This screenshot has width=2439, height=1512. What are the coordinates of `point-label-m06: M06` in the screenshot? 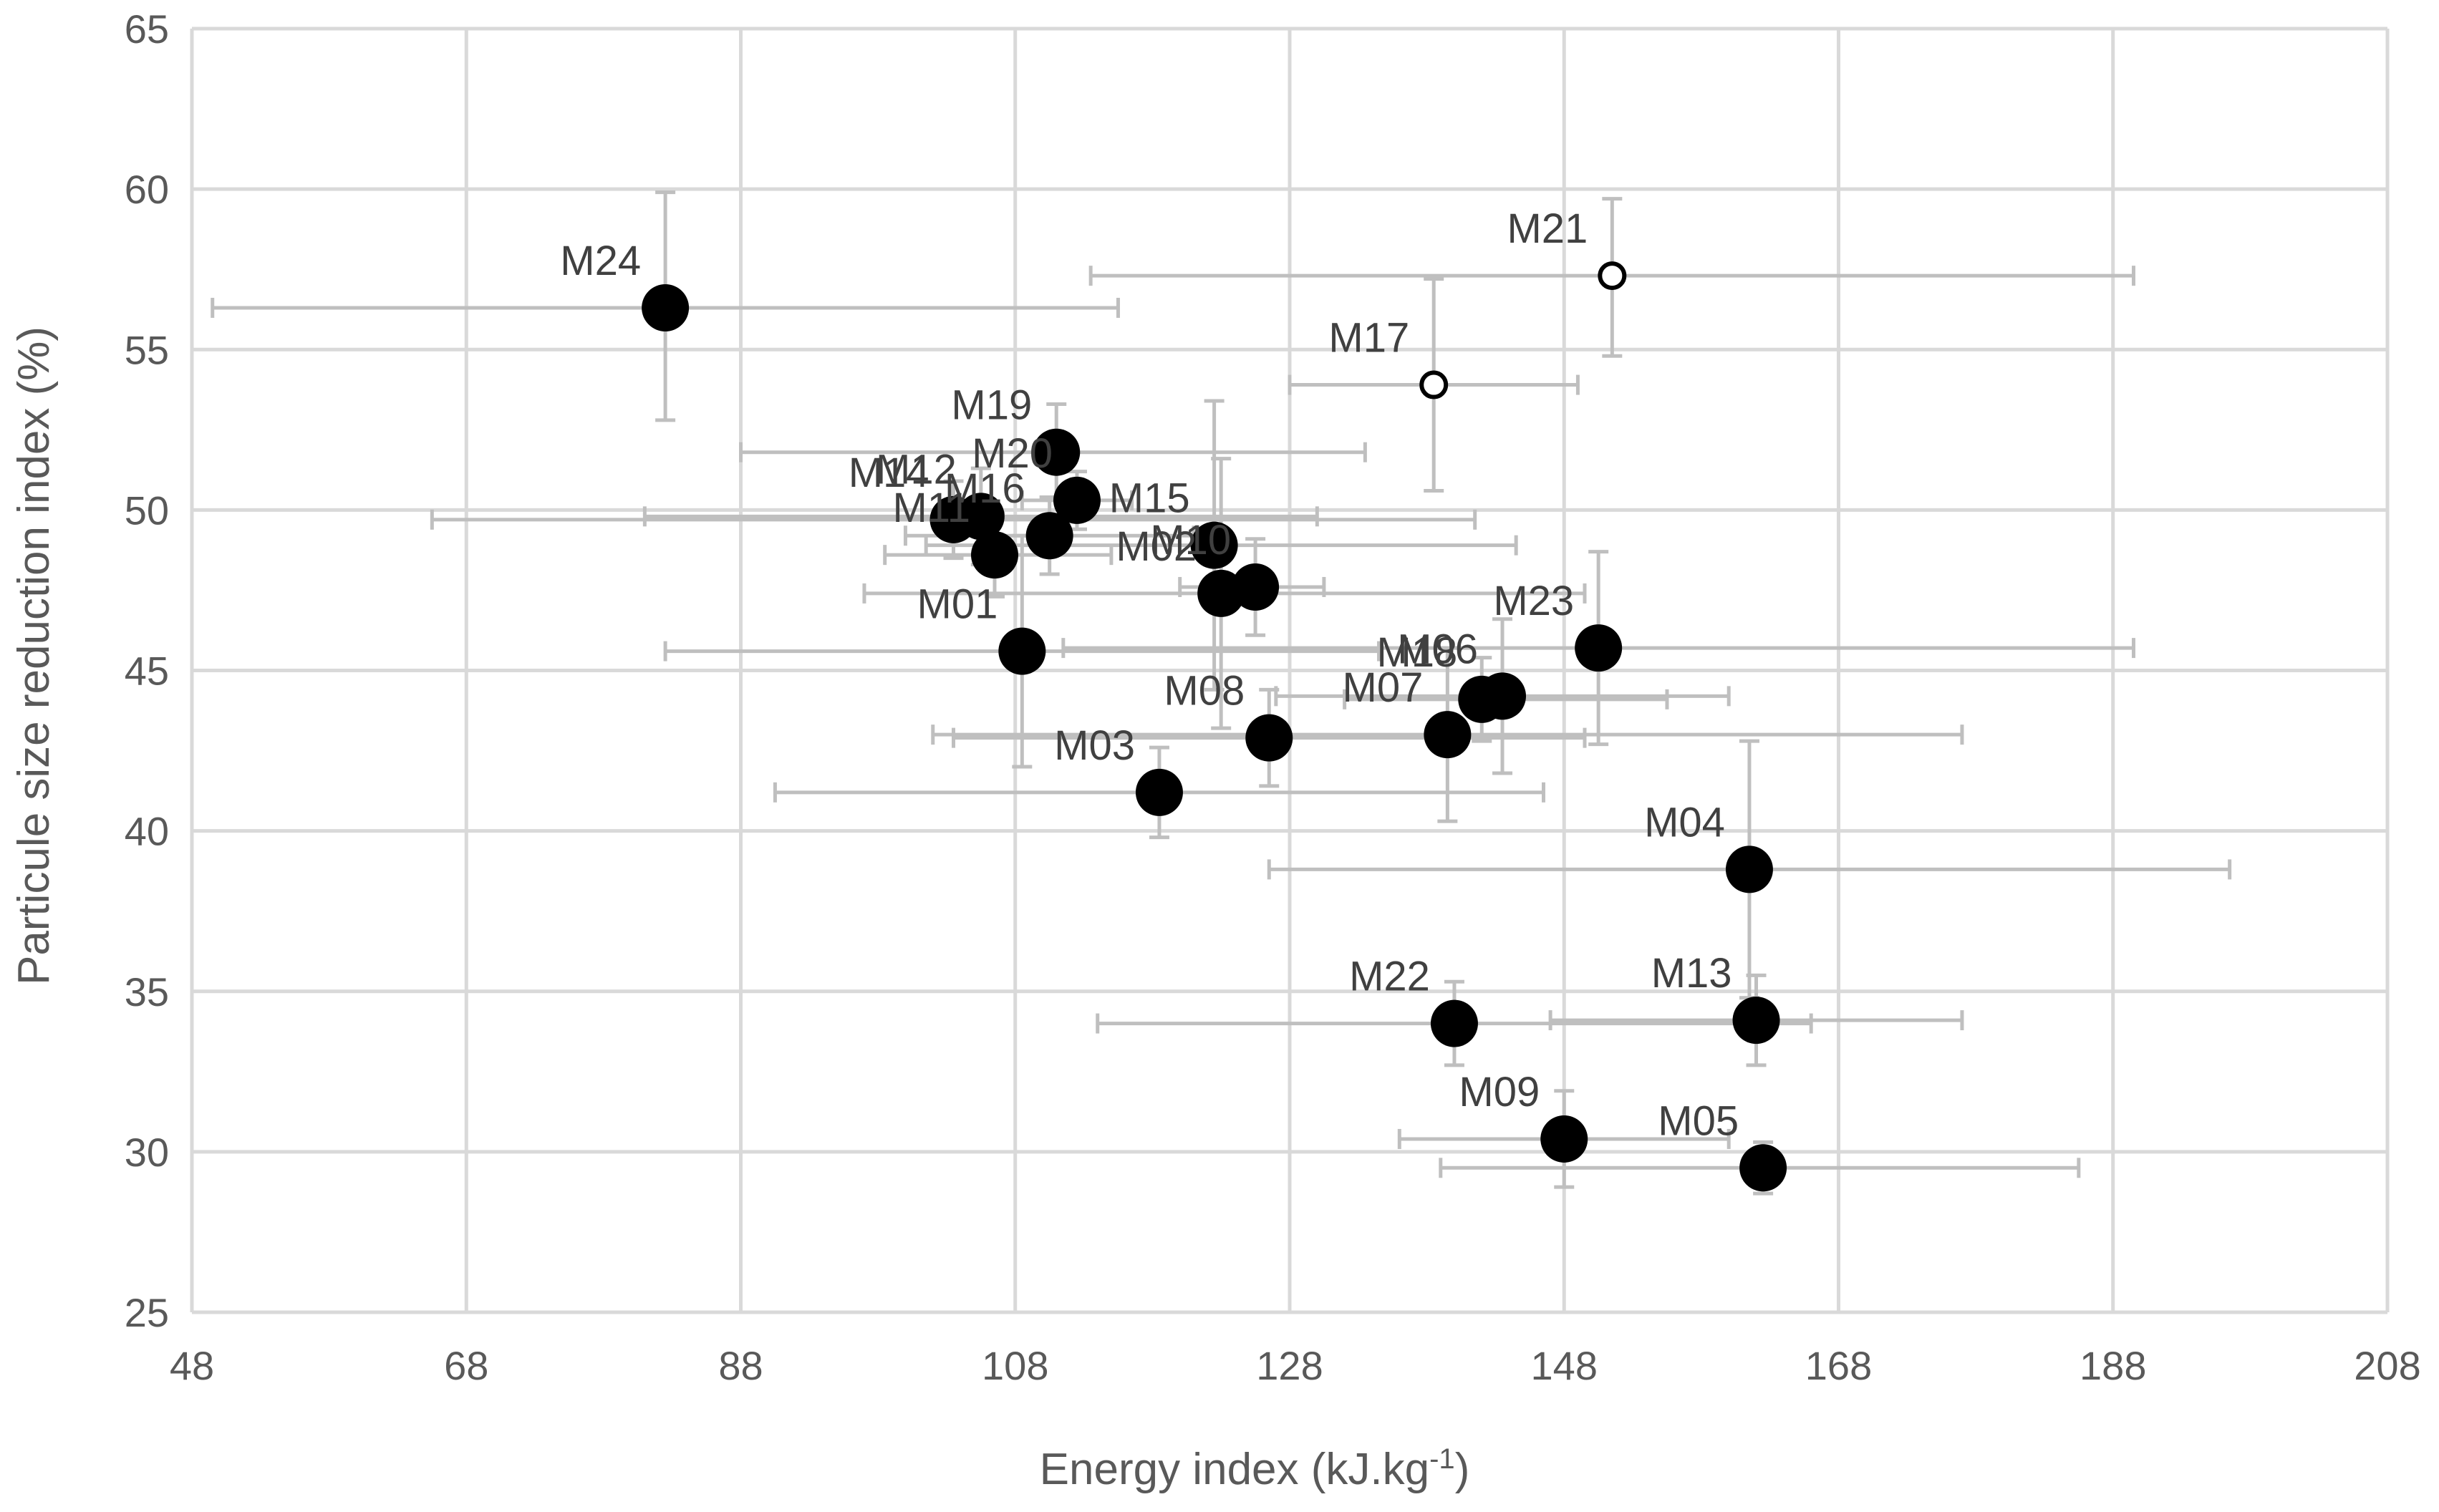 It's located at (1437, 649).